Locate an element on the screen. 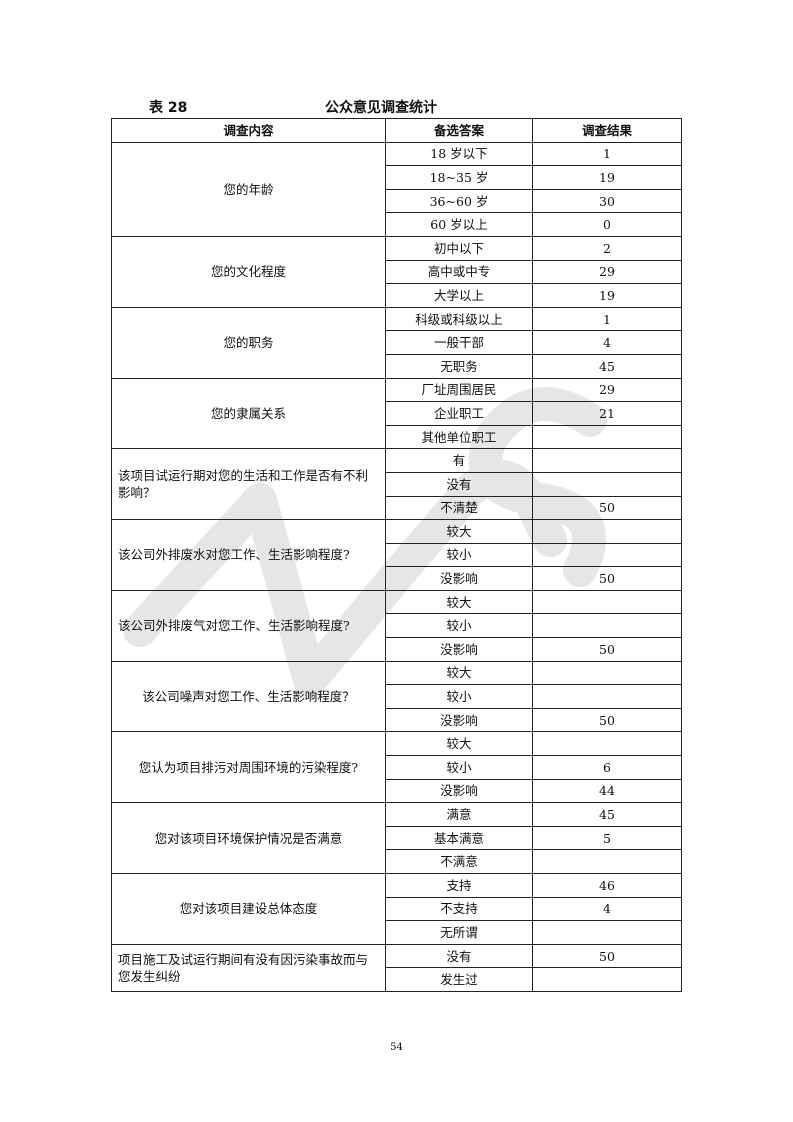 The height and width of the screenshot is (1122, 793). table-row: 您的职务 科级或科级以上 1 is located at coordinates (396, 342).